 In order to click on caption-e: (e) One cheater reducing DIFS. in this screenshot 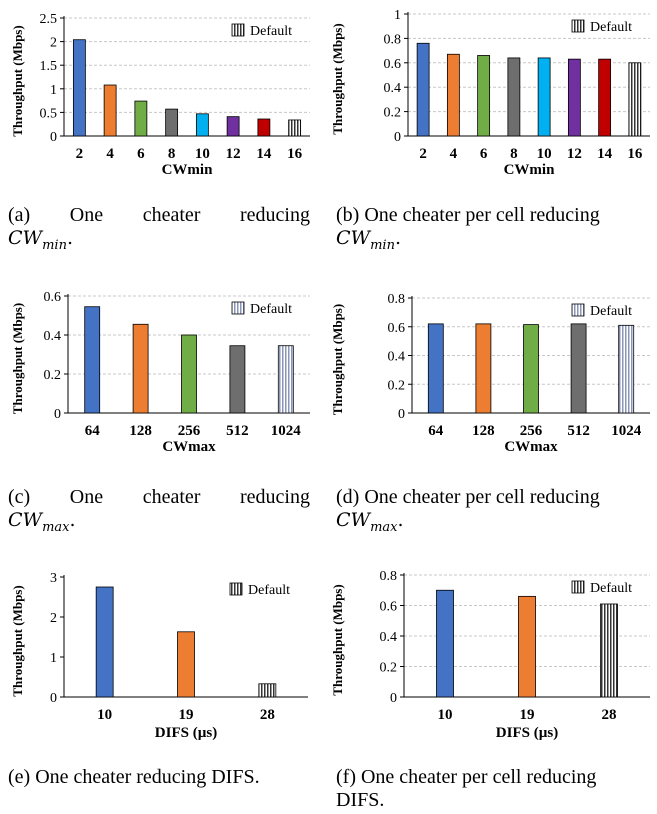, I will do `click(168, 777)`.